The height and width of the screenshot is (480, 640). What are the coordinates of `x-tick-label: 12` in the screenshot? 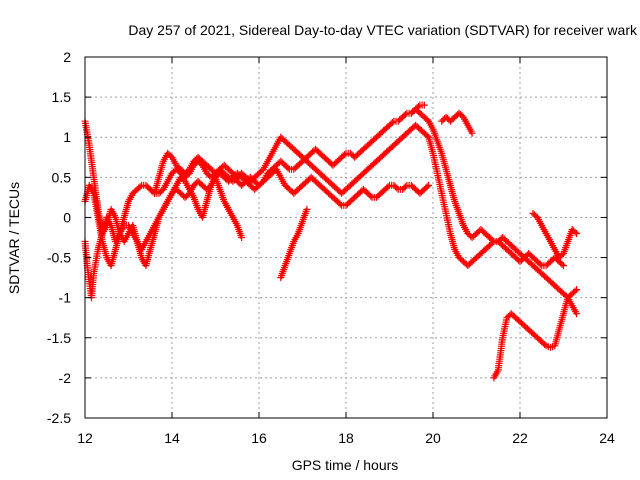 It's located at (85, 438).